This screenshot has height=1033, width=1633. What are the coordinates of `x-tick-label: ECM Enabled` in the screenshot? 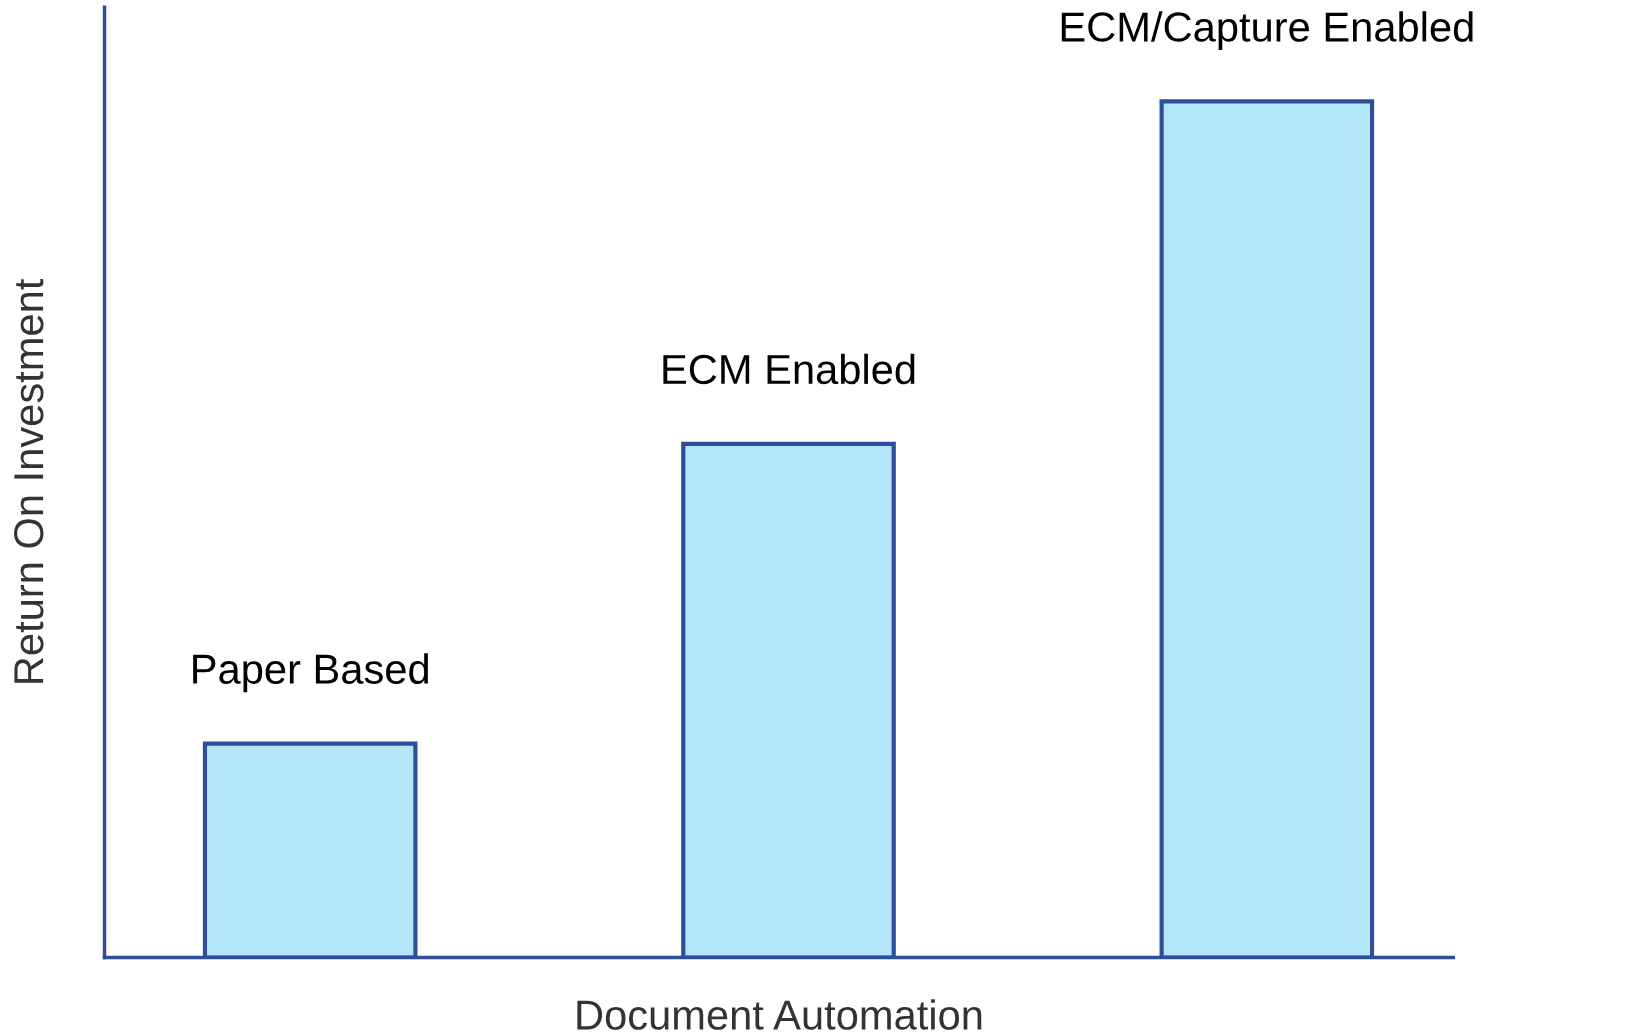 It's located at (789, 369).